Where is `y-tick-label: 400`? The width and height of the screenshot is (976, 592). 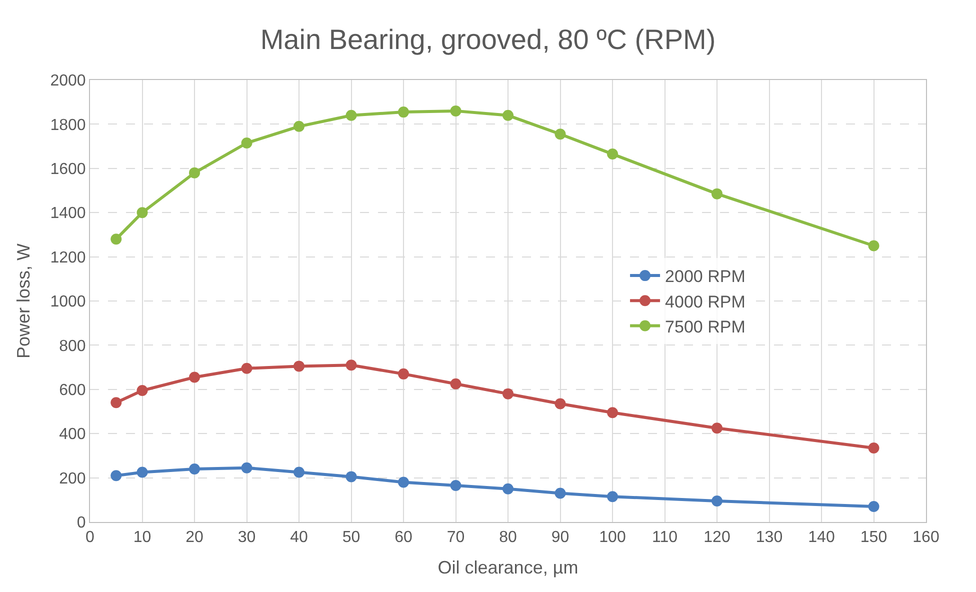 y-tick-label: 400 is located at coordinates (72, 435).